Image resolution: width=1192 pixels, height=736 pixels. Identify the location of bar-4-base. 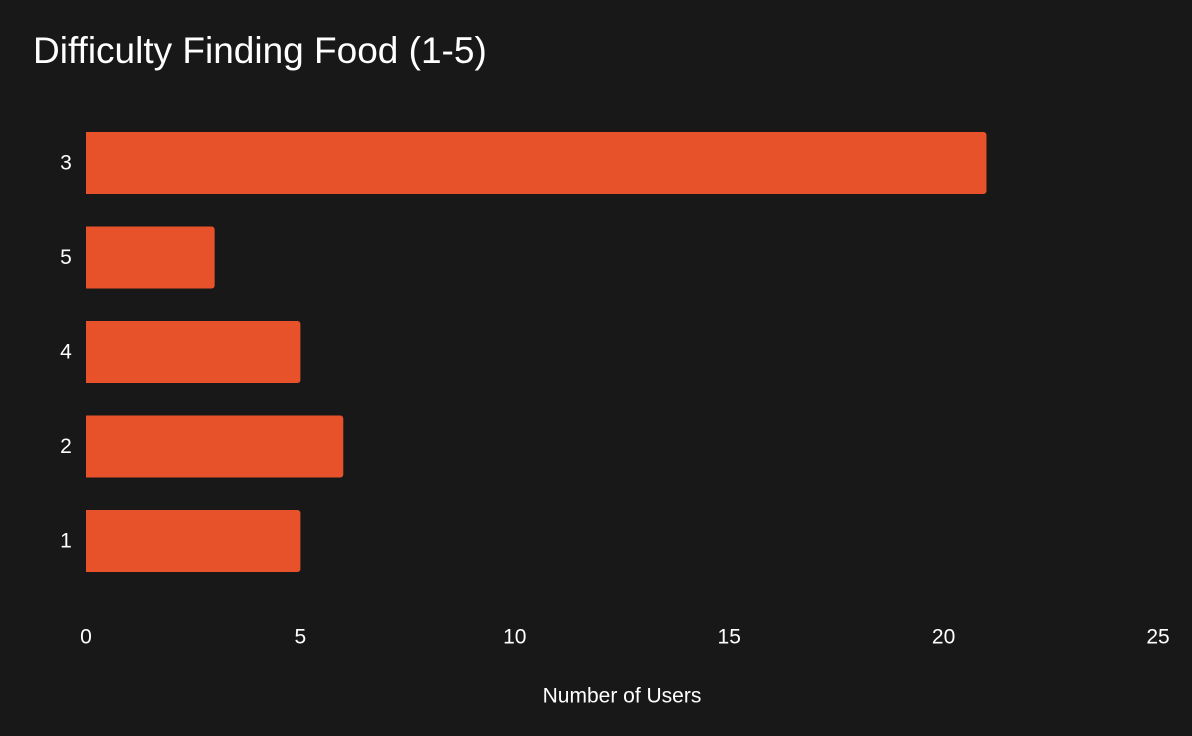
(89, 352).